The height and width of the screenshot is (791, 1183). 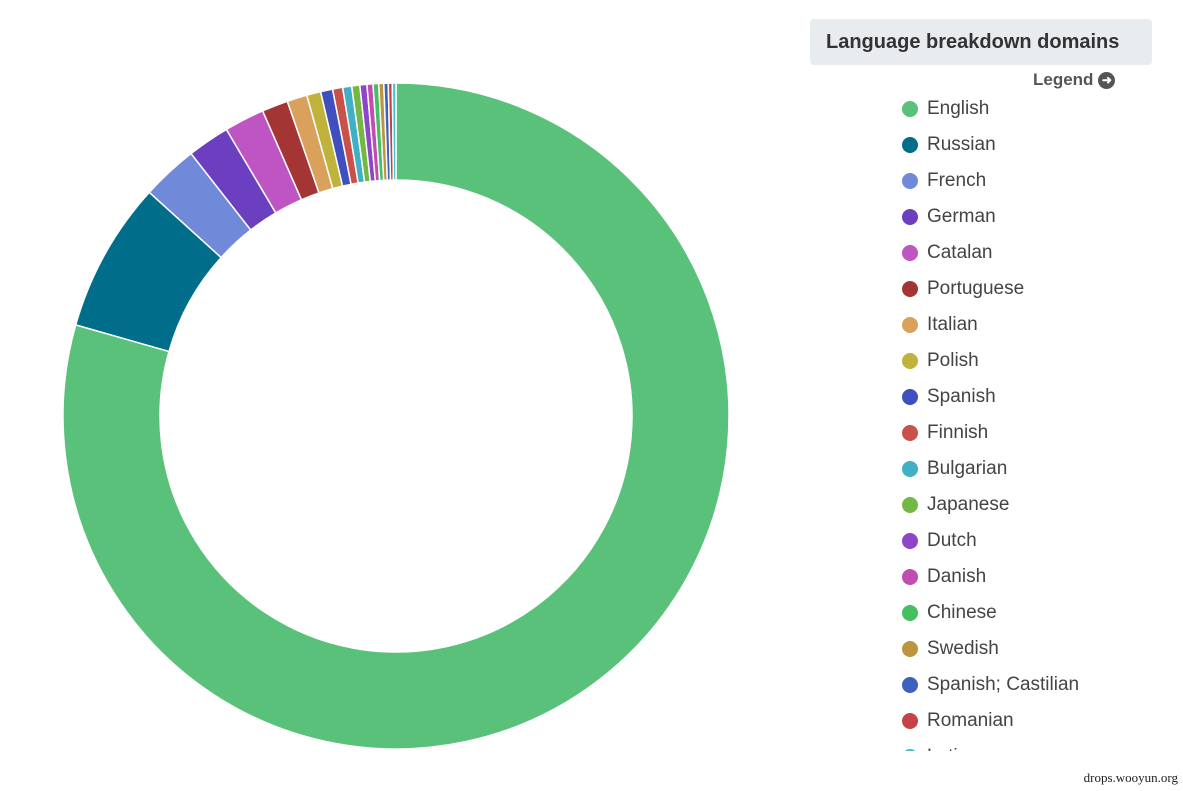 I want to click on legend-label: Swedish, so click(x=963, y=648).